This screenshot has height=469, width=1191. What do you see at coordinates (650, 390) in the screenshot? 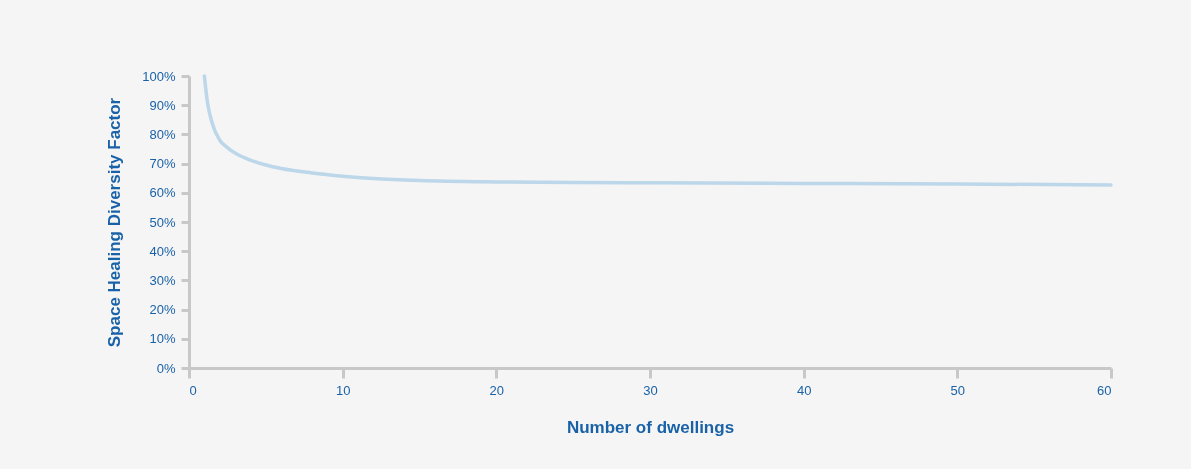
I see `x-tick-label: 30` at bounding box center [650, 390].